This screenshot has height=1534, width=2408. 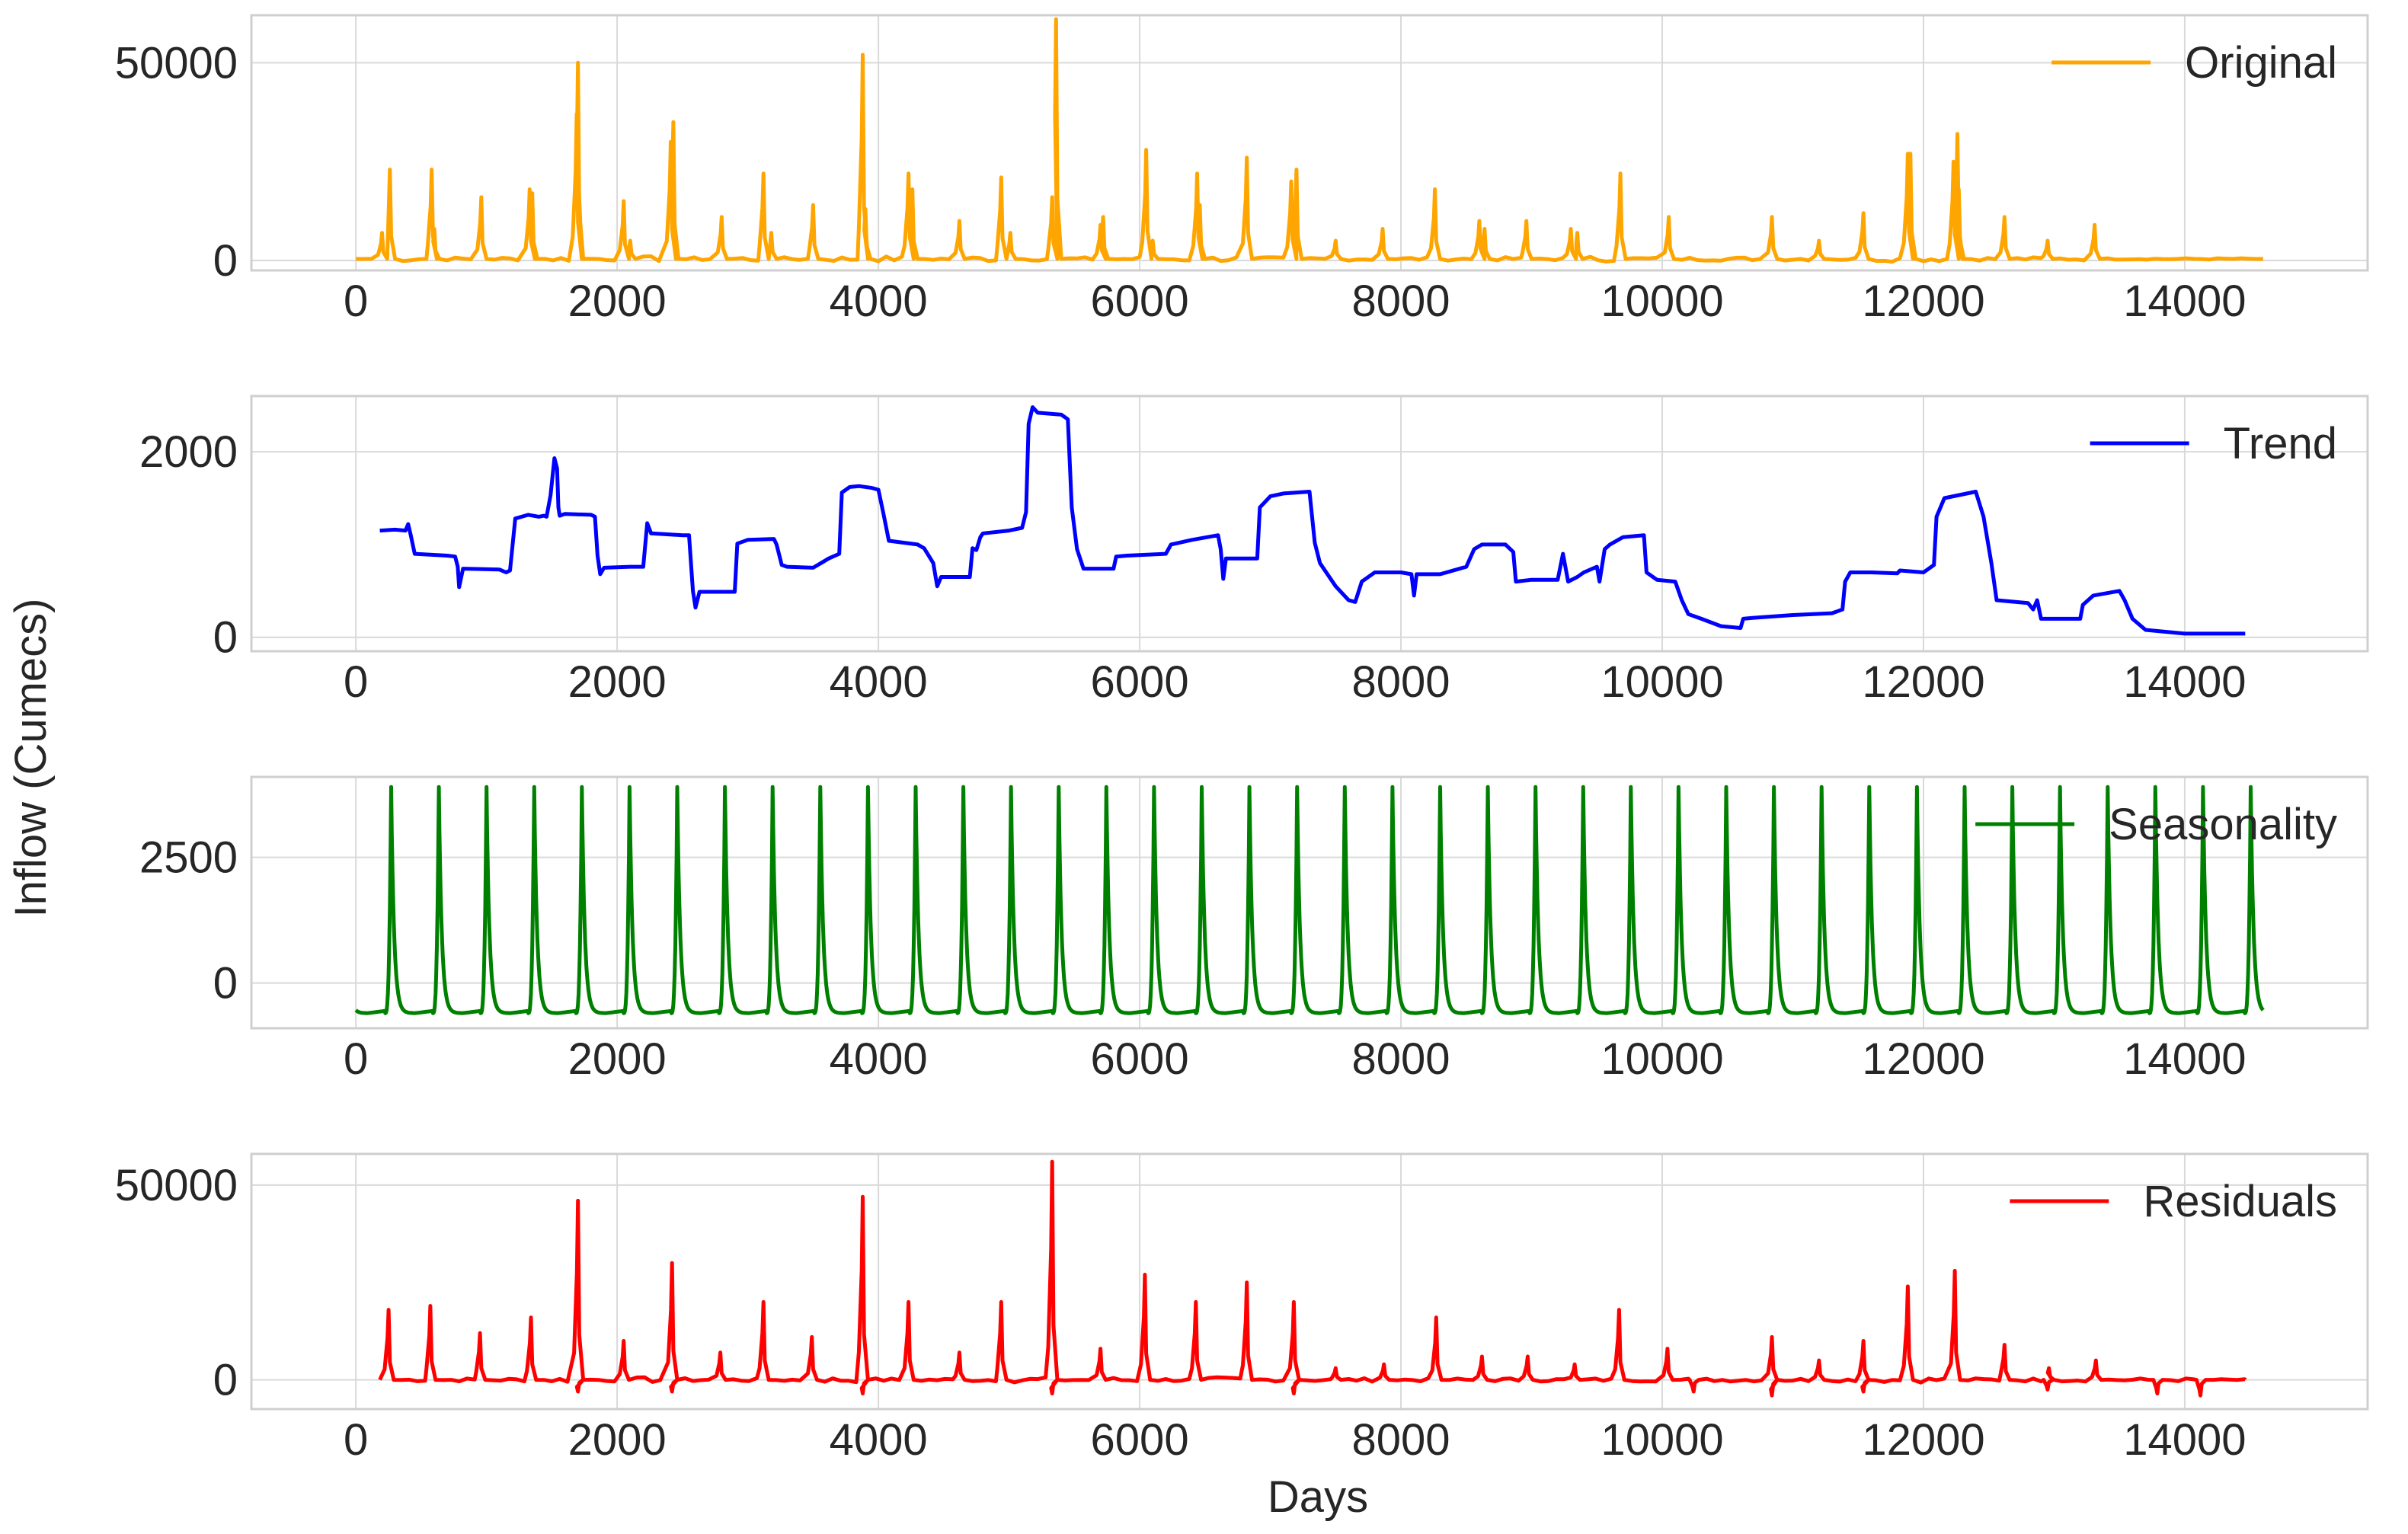 I want to click on original-x-tick-label: 10000, so click(x=1662, y=301).